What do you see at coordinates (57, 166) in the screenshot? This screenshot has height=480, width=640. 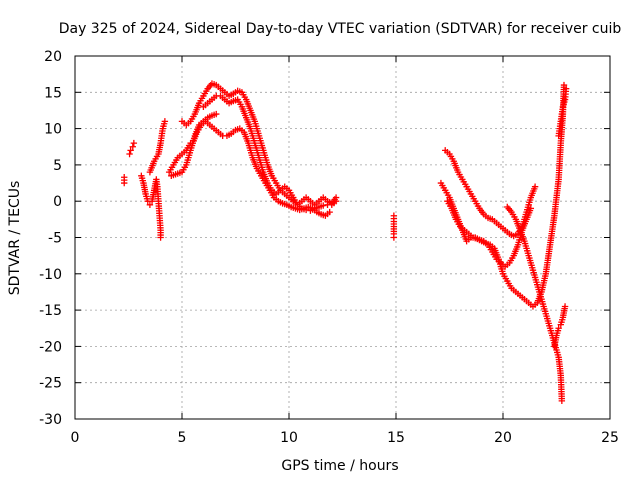 I see `y-tick-label: 5` at bounding box center [57, 166].